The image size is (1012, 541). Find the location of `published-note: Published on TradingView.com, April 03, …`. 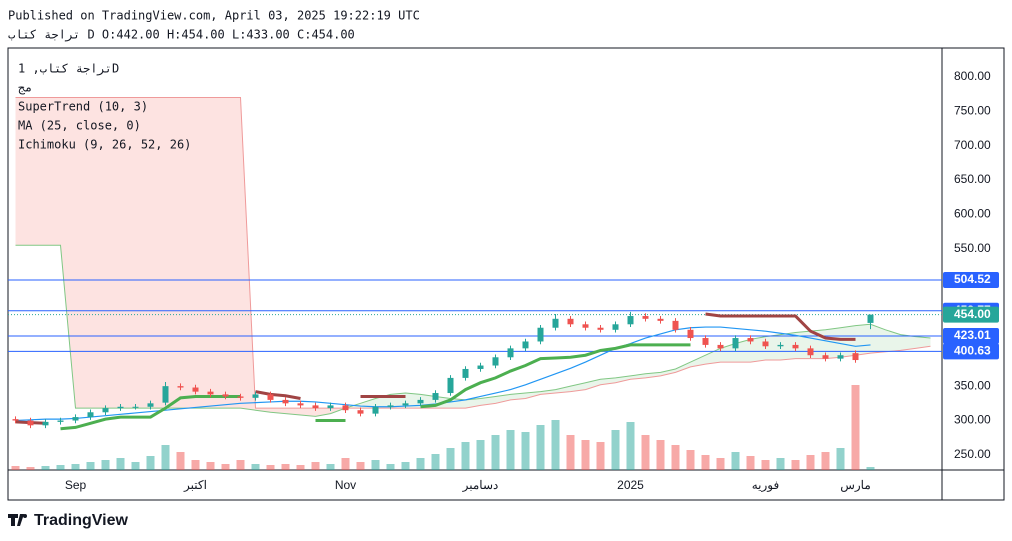

published-note: Published on TradingView.com, April 03, … is located at coordinates (214, 16).